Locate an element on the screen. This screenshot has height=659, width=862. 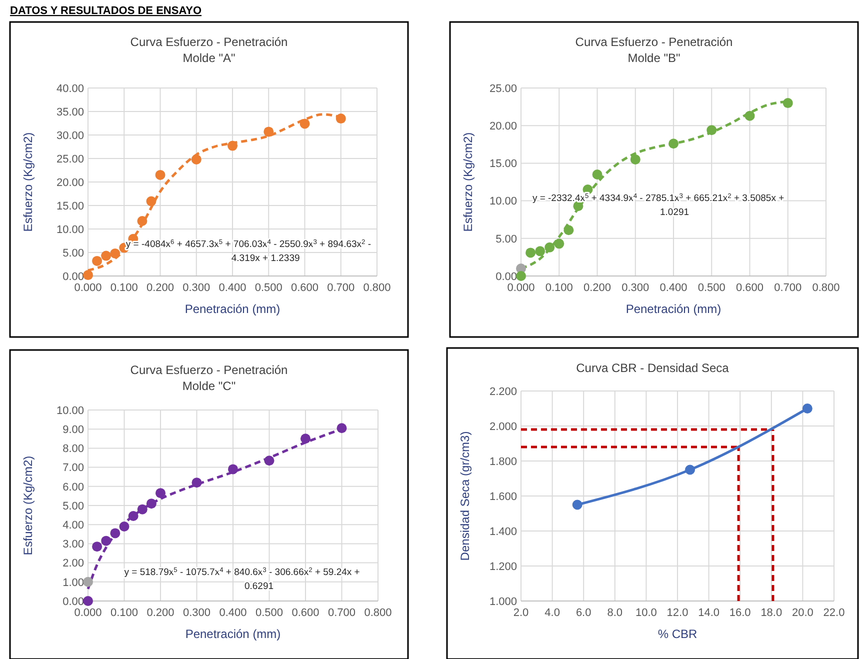
y-tick-label: 2.00 is located at coordinates (73, 564).